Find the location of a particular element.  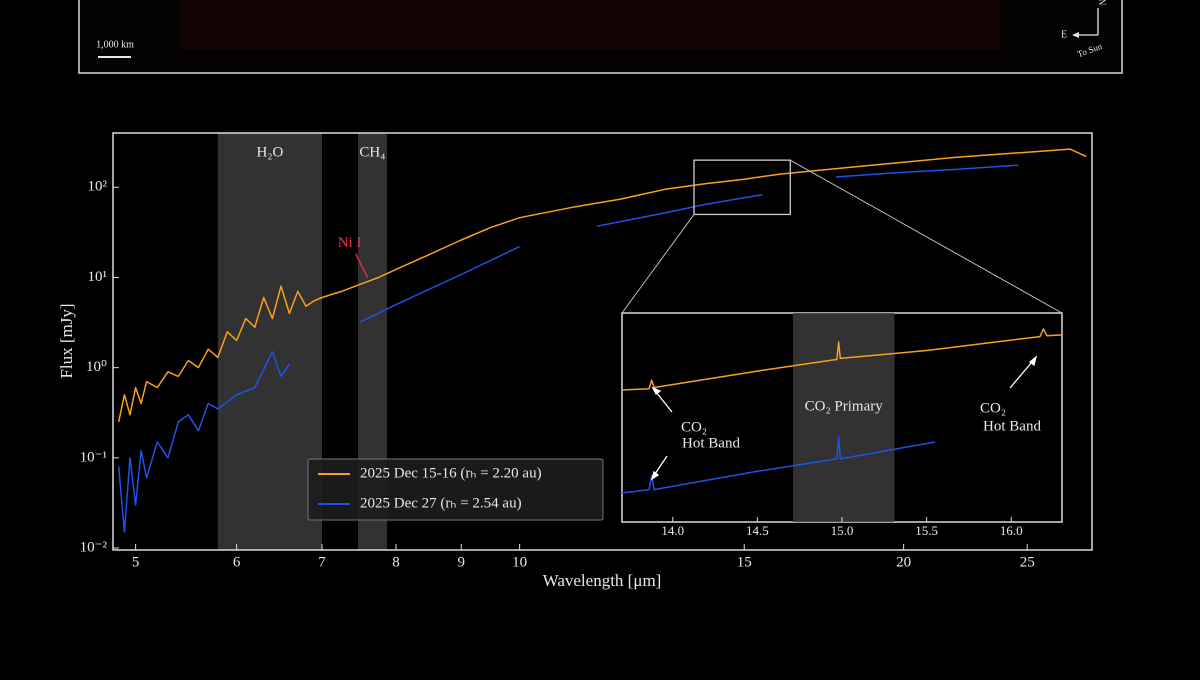

legend-label: 2025 Dec 27 (rₕ = 2.54 au) is located at coordinates (441, 503).